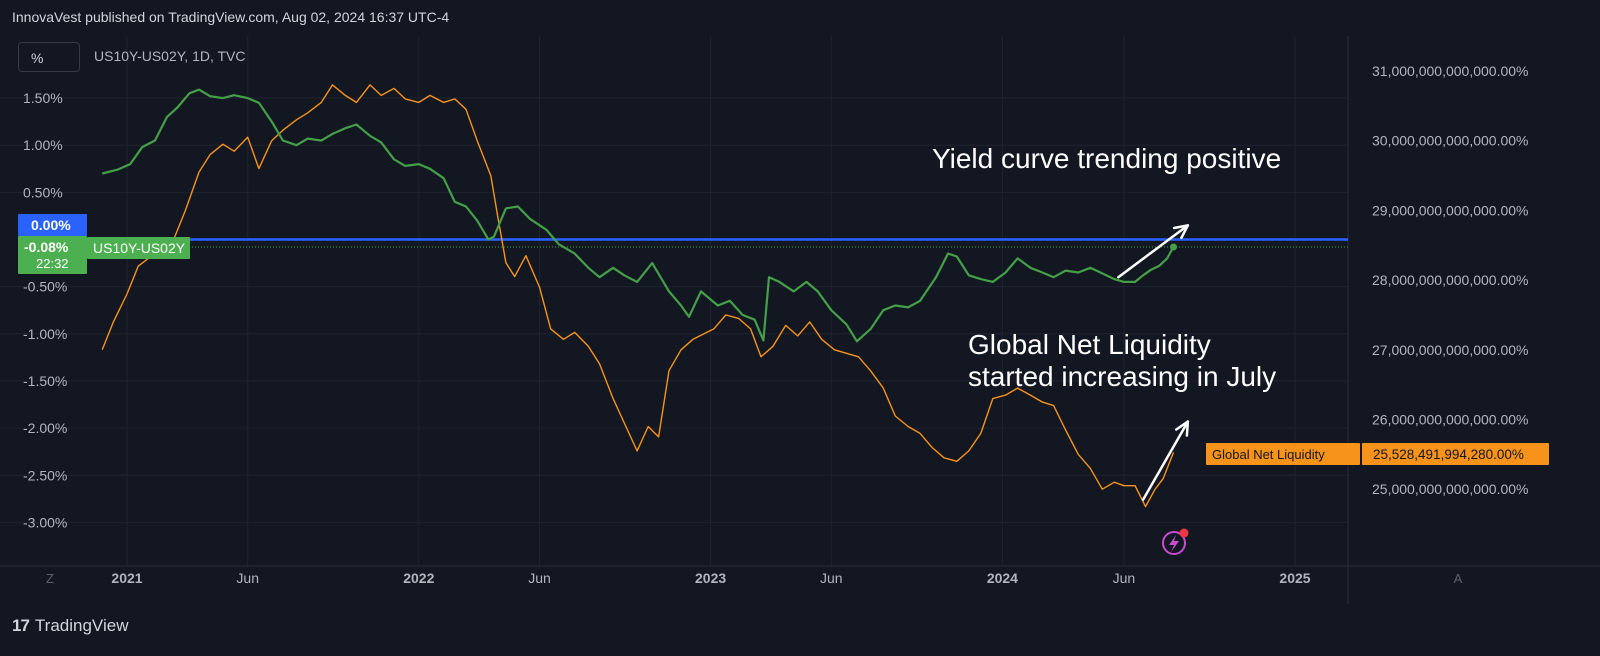 Image resolution: width=1600 pixels, height=656 pixels. I want to click on lightning-event-icon, so click(1174, 543).